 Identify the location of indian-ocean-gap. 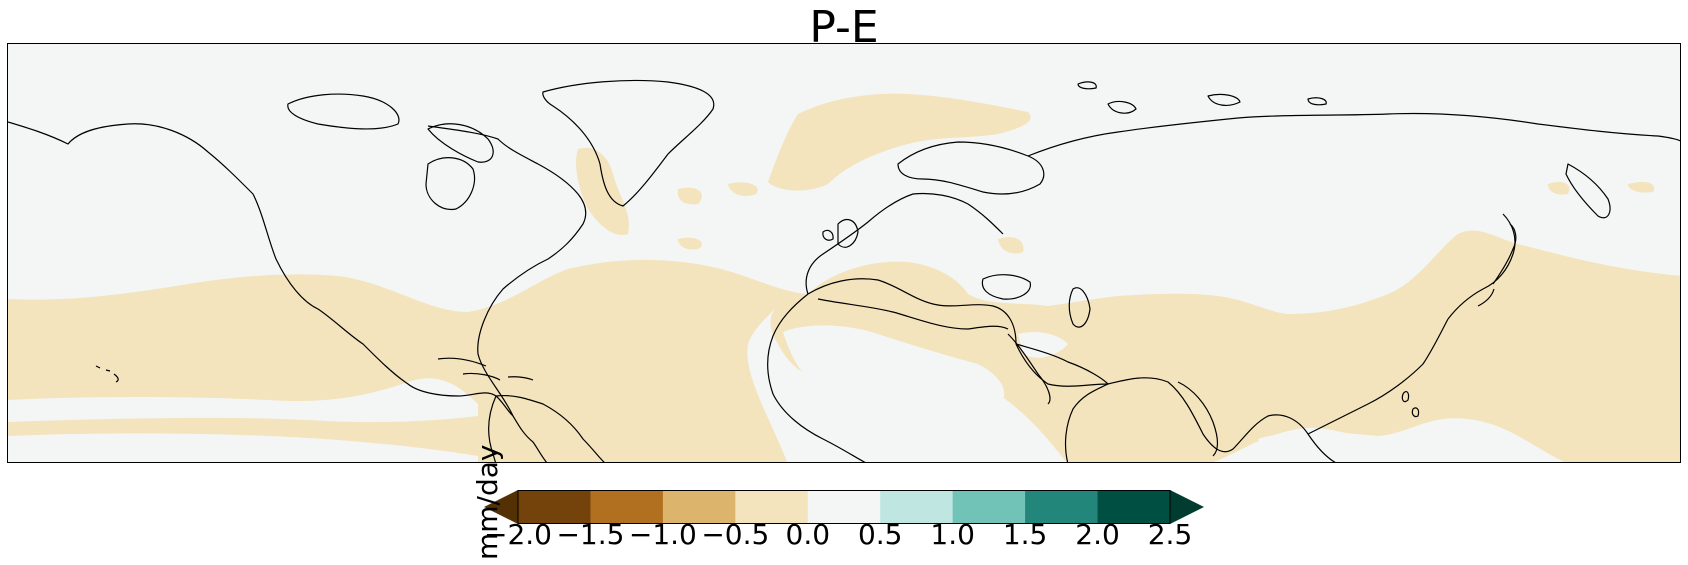
(1392, 442).